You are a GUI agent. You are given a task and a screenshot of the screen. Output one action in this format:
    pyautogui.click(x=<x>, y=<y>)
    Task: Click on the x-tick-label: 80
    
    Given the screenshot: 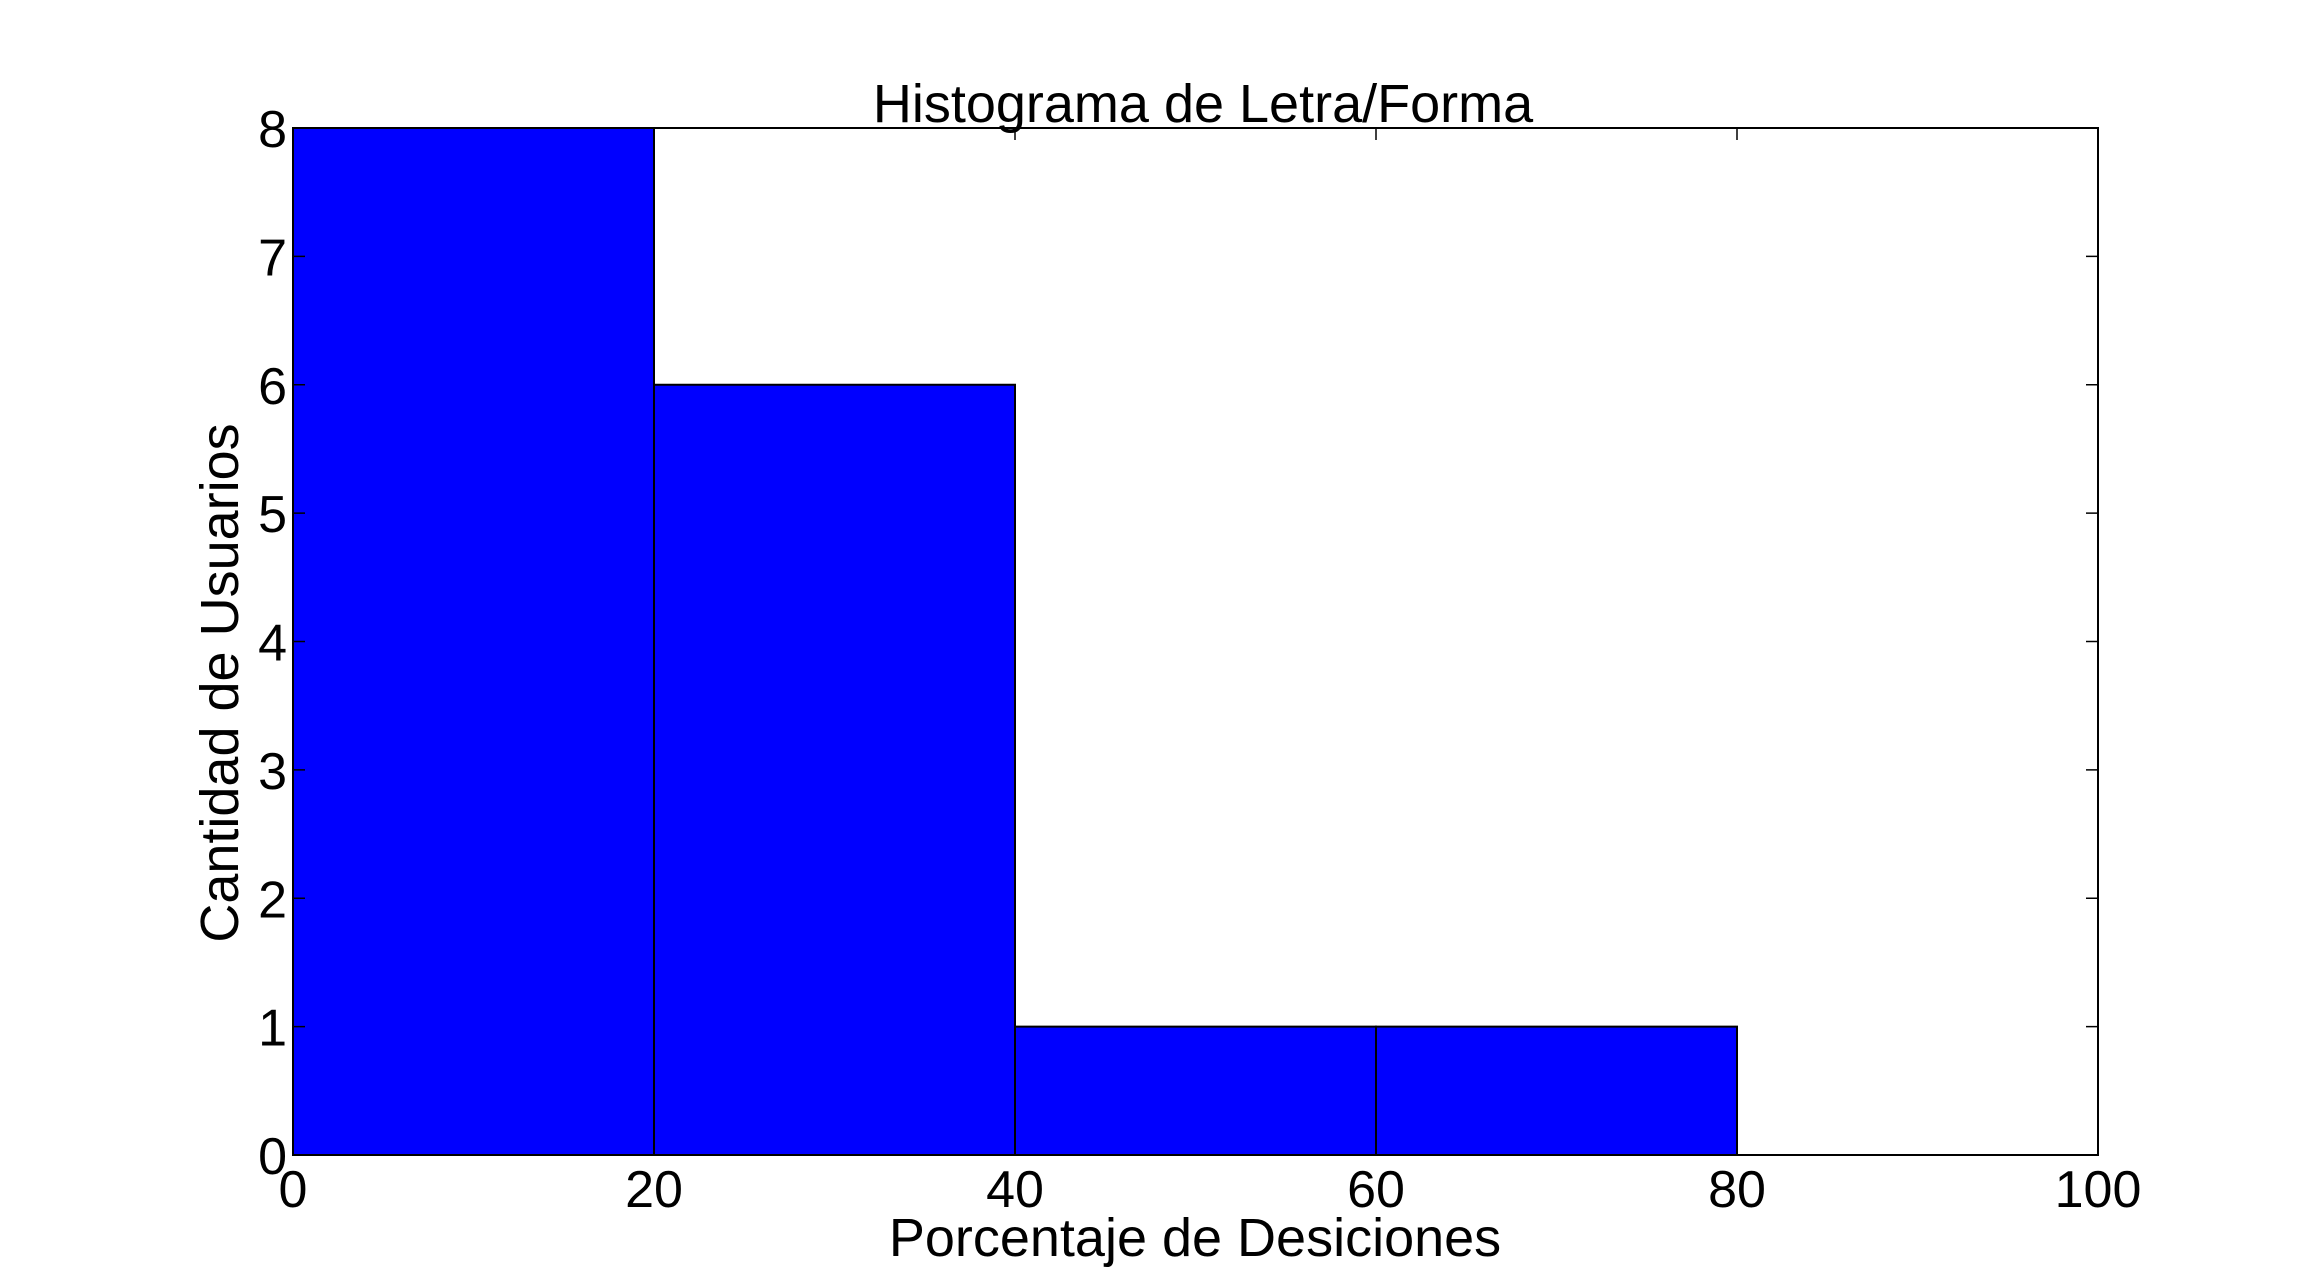 What is the action you would take?
    pyautogui.click(x=1737, y=1190)
    